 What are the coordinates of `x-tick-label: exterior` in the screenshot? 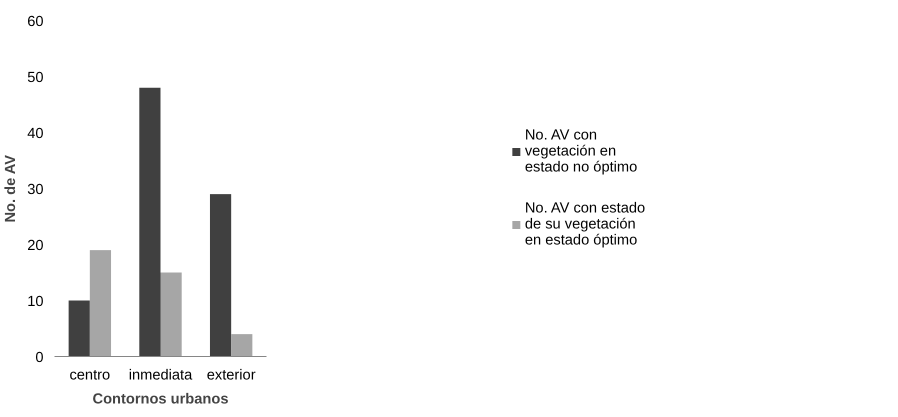 It's located at (231, 376).